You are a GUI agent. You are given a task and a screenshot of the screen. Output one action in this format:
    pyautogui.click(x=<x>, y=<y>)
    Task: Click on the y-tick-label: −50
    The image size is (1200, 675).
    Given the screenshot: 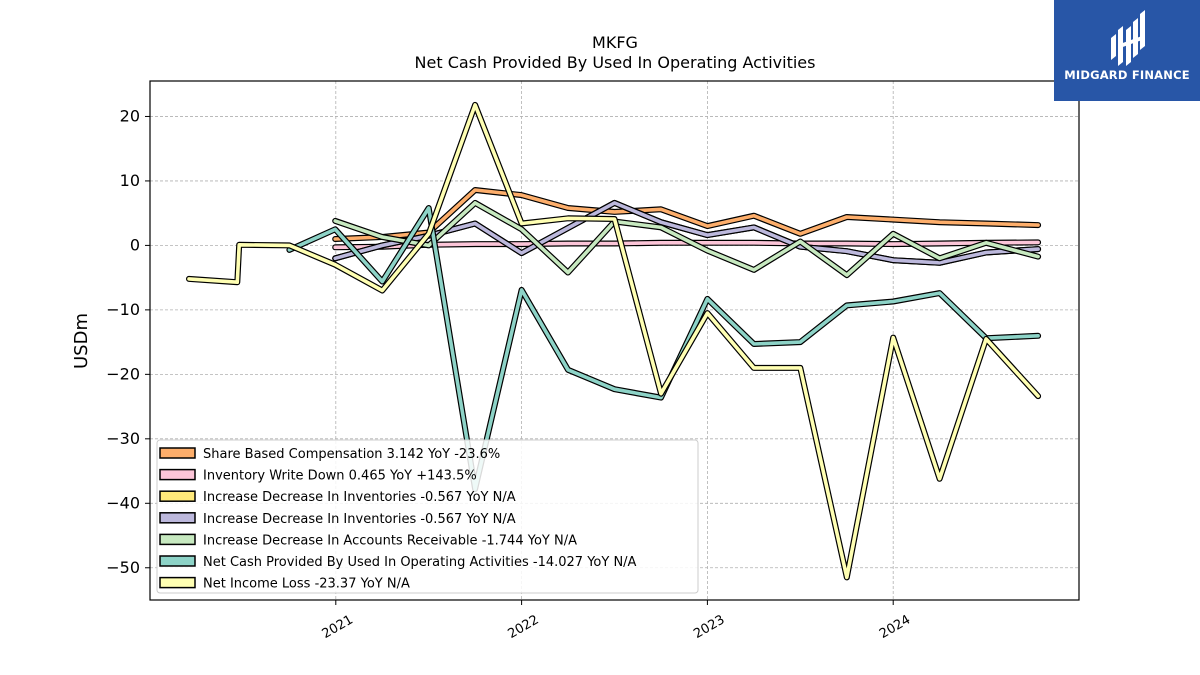 What is the action you would take?
    pyautogui.click(x=123, y=567)
    